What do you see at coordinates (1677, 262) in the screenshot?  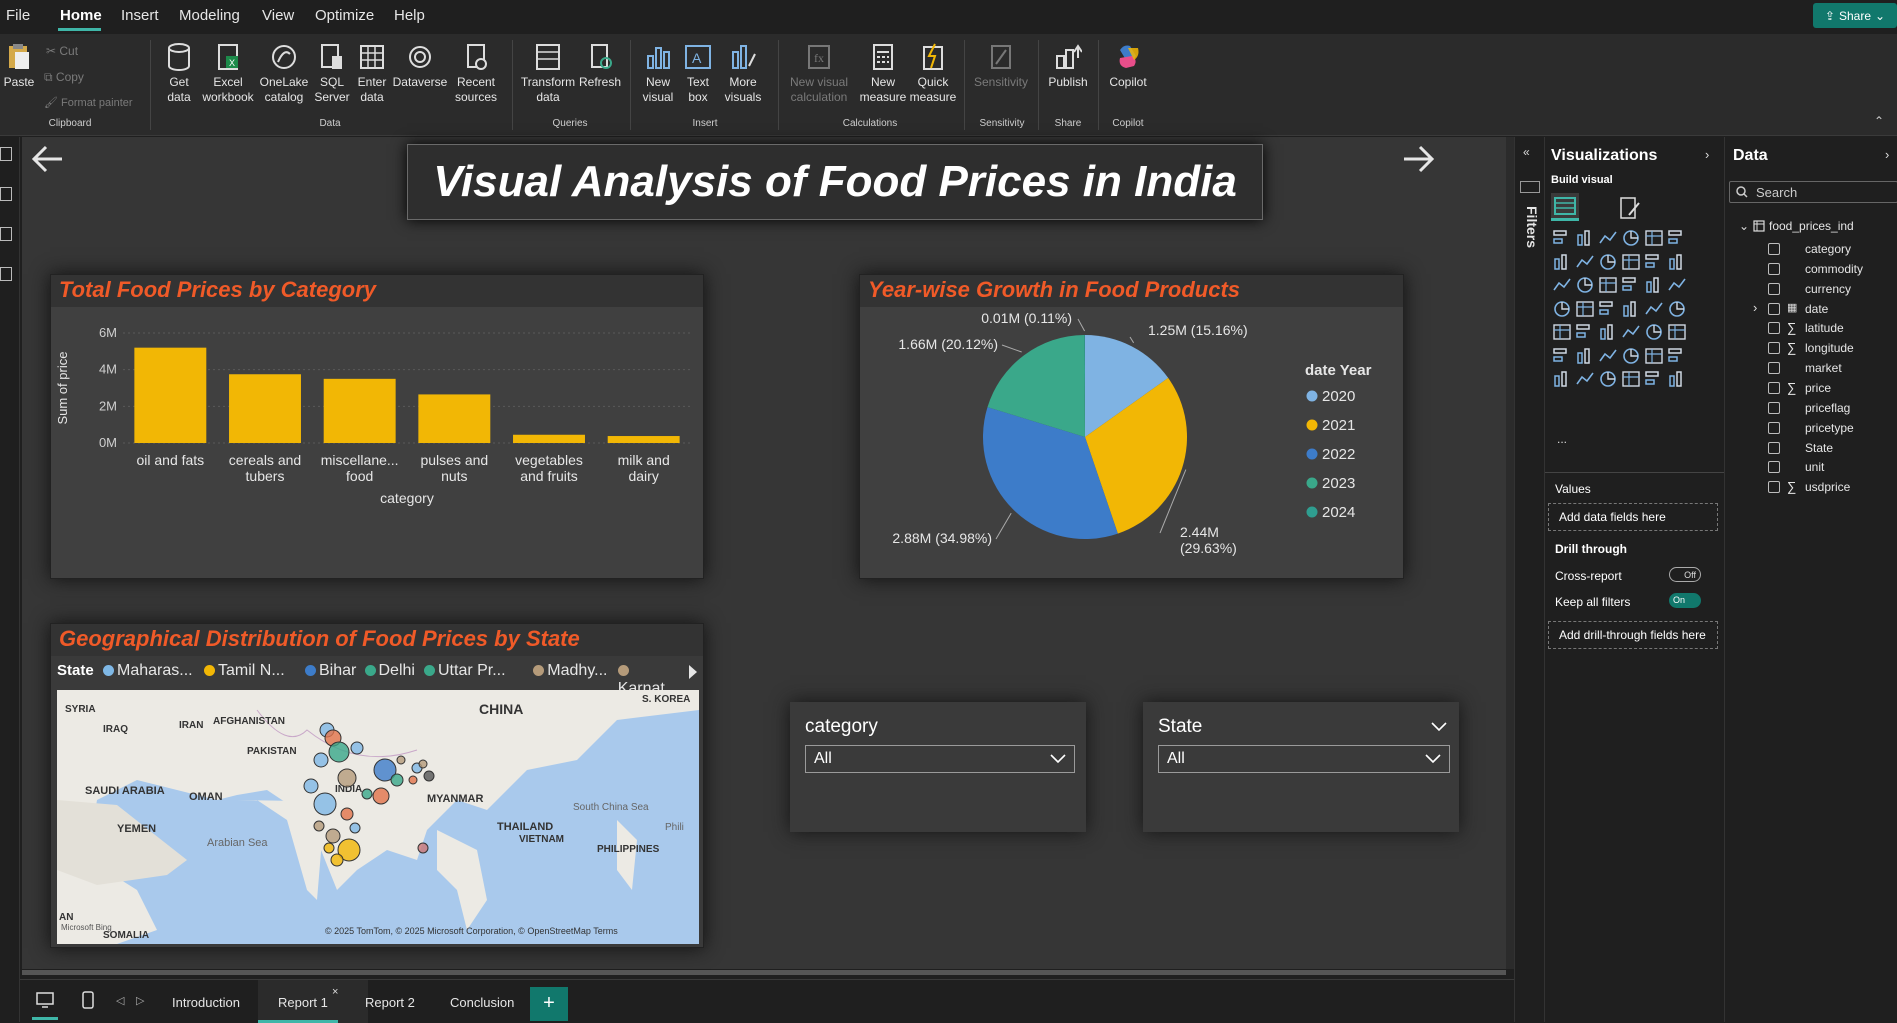 I see `line-clustered-icon` at bounding box center [1677, 262].